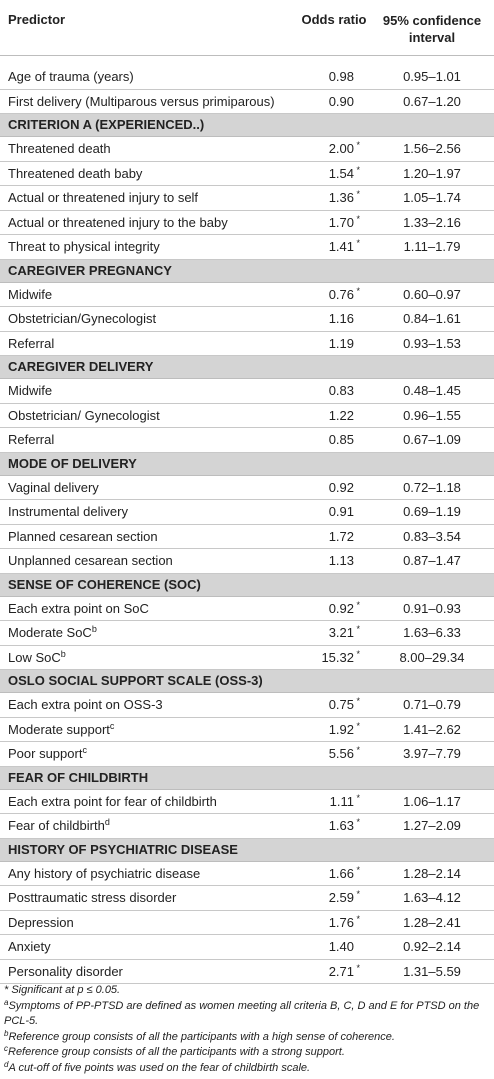  I want to click on table-row: Low SoCb 15.32 * 8.00–29.34, so click(247, 658).